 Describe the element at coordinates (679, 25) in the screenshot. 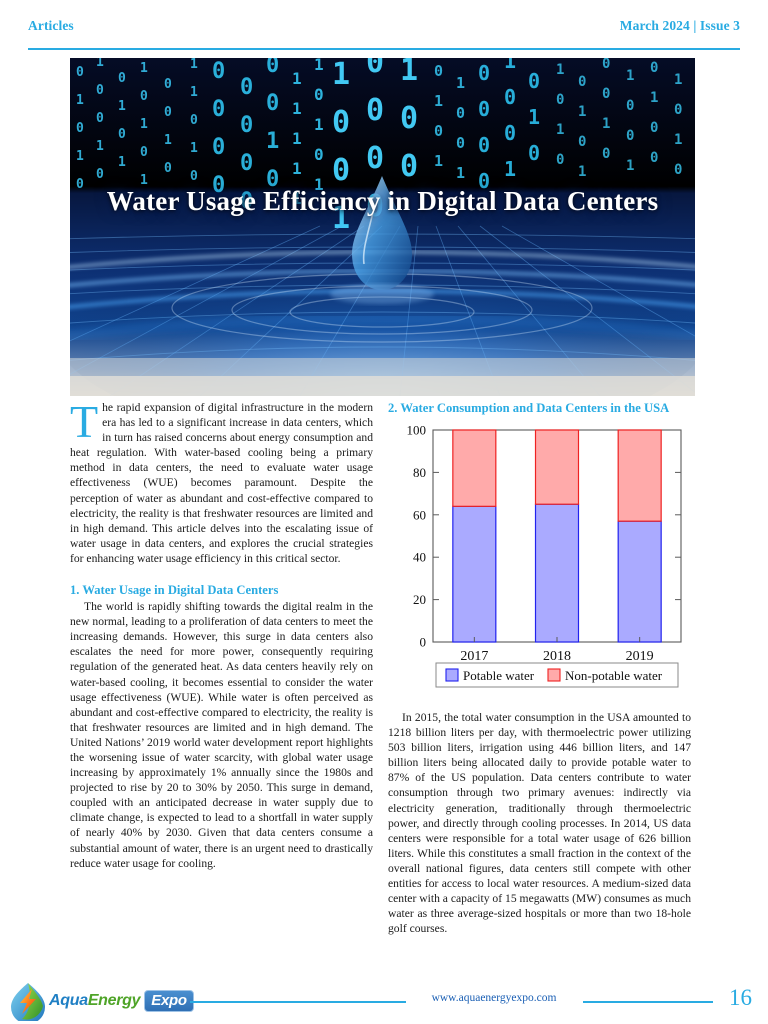

I see `header-issue-label: March 2024 | Issue 3` at that location.